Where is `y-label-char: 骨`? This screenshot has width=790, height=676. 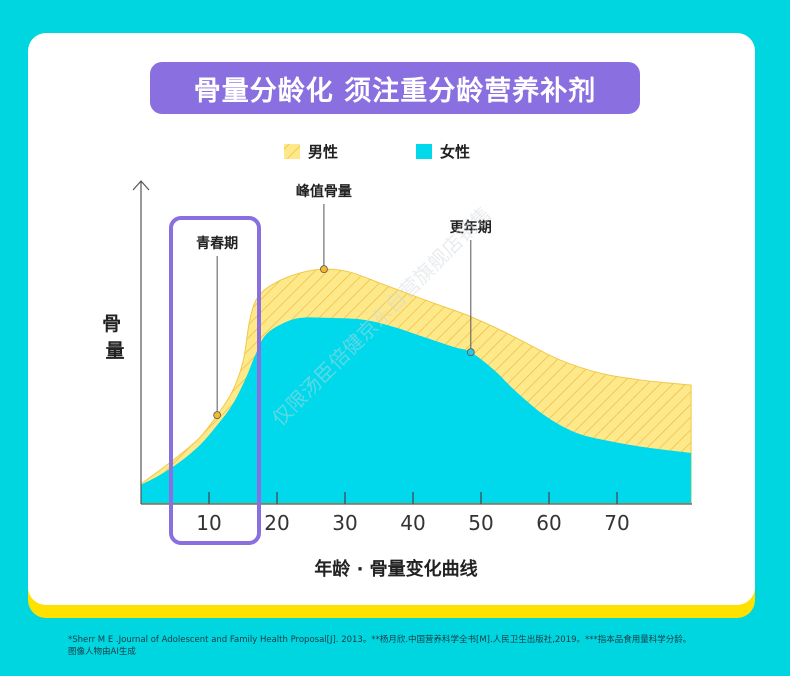 y-label-char: 骨 is located at coordinates (111, 324).